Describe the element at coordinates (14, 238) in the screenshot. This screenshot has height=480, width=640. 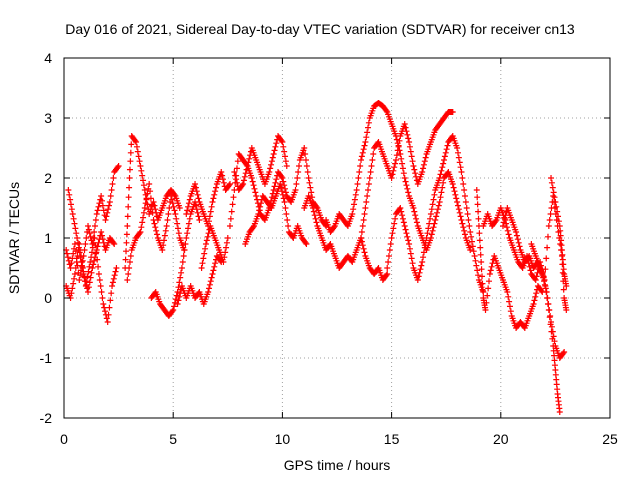
I see `y-axis-label: SDTVAR / TECUs` at that location.